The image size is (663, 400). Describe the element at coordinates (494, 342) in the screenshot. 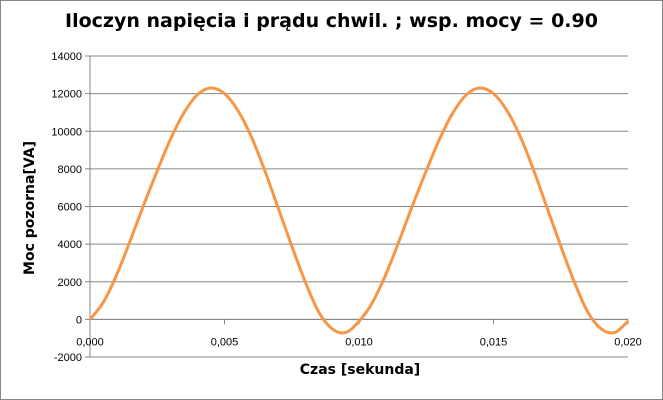

I see `x-tick-label: 0,015` at that location.